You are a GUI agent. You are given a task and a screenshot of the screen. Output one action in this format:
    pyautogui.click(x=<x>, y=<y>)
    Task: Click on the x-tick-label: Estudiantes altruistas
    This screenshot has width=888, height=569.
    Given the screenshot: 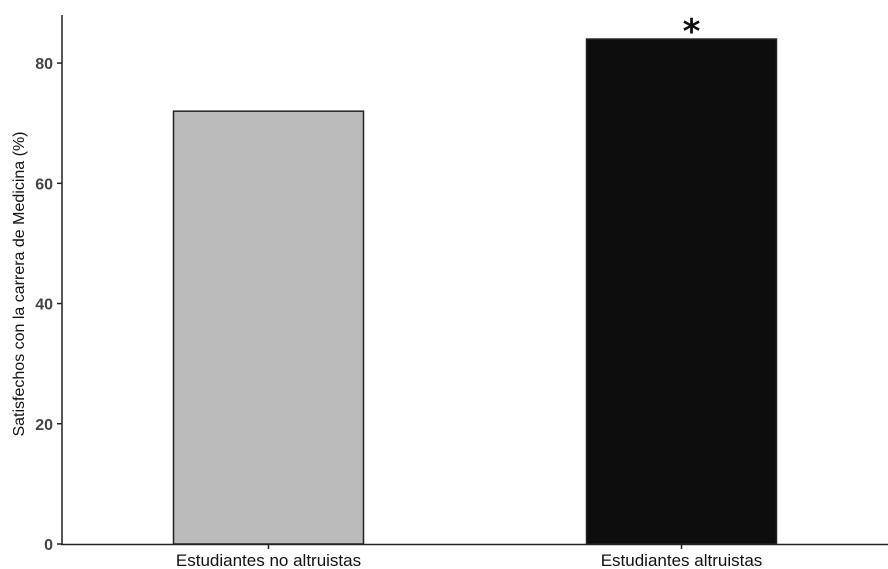 What is the action you would take?
    pyautogui.click(x=682, y=560)
    